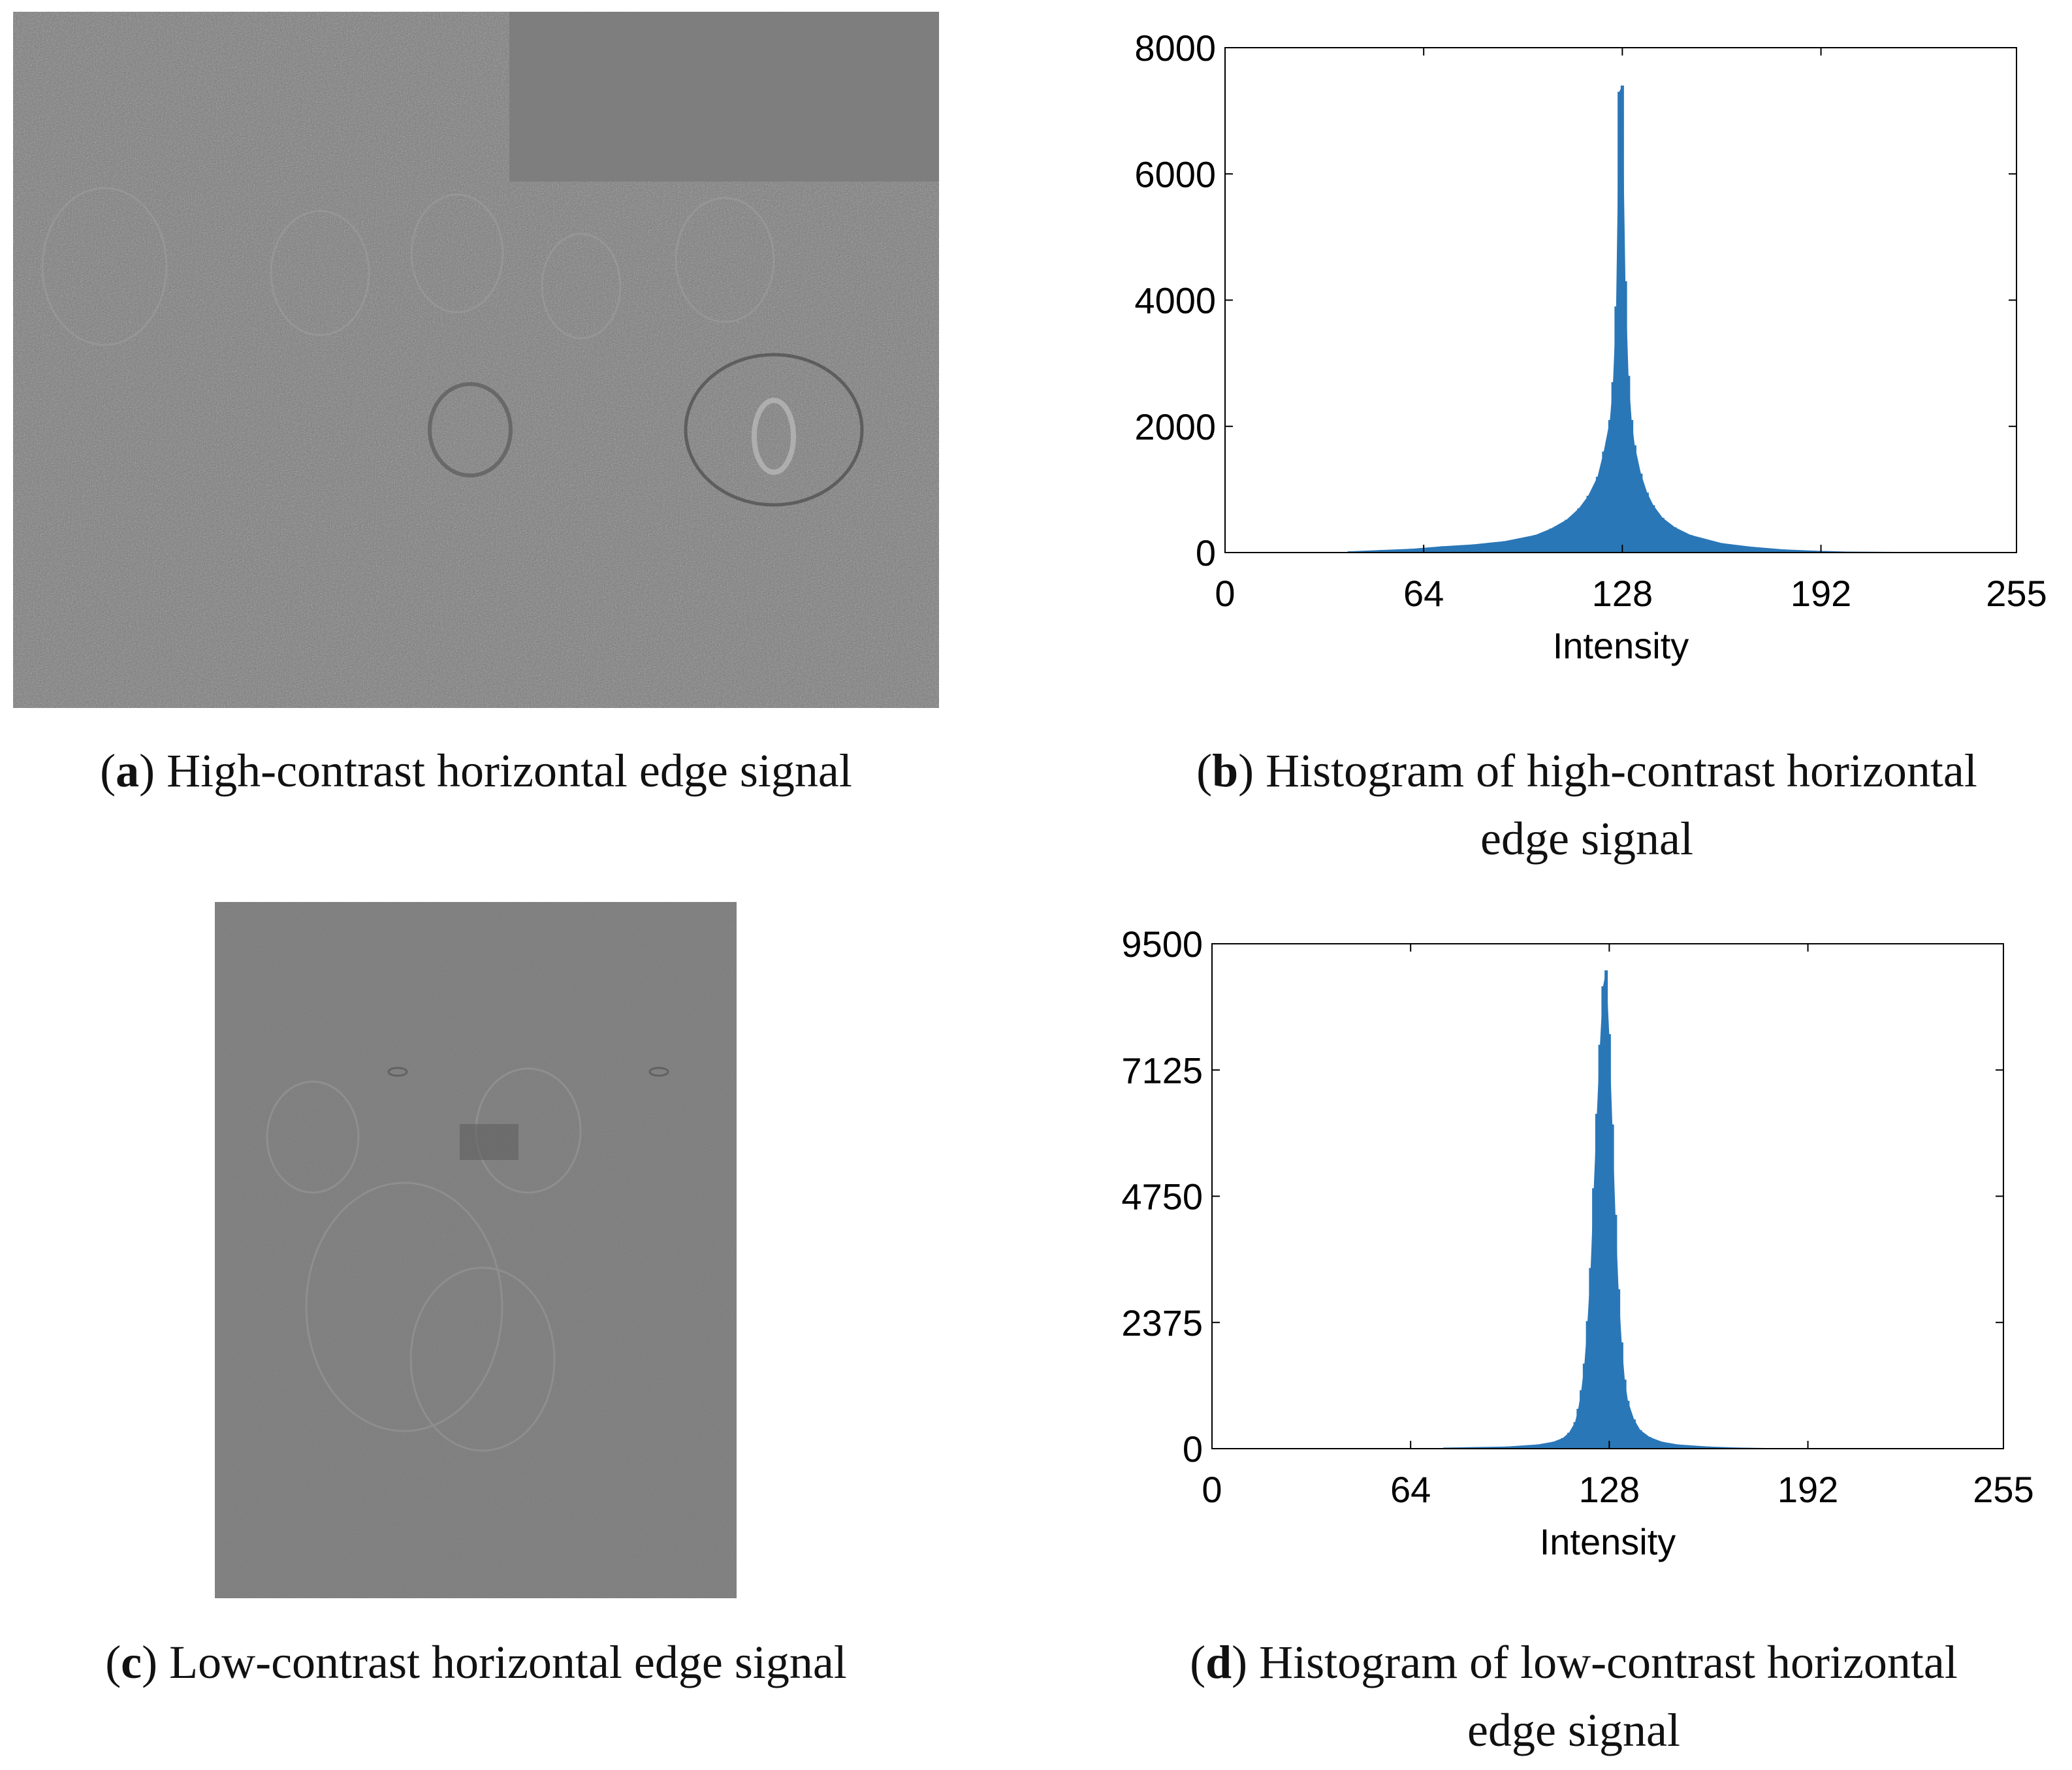 Image resolution: width=2072 pixels, height=1770 pixels. What do you see at coordinates (1175, 427) in the screenshot?
I see `y-tick-label: 2000` at bounding box center [1175, 427].